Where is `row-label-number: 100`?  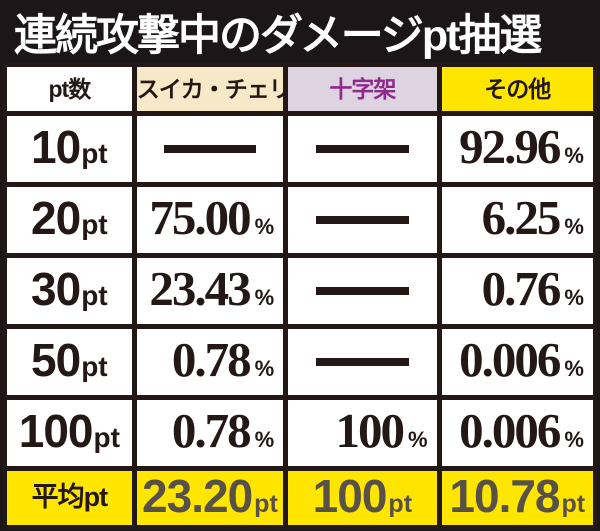 row-label-number: 100 is located at coordinates (56, 431).